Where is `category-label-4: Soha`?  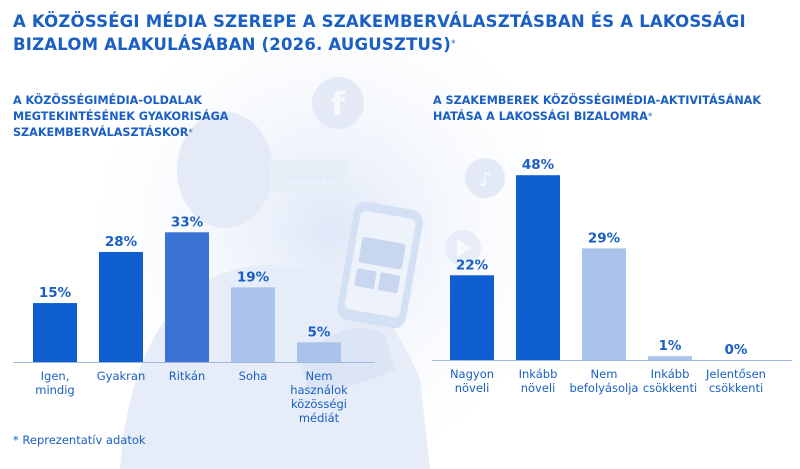
category-label-4: Soha is located at coordinates (253, 376).